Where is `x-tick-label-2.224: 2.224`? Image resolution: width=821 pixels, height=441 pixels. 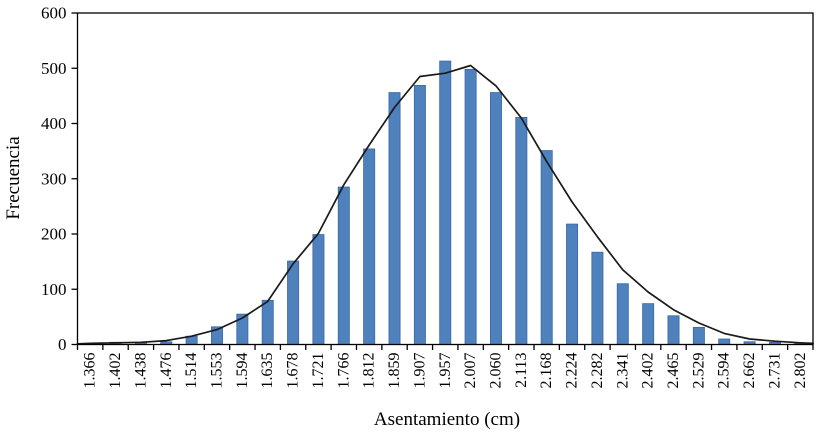
x-tick-label-2.224: 2.224 is located at coordinates (572, 371).